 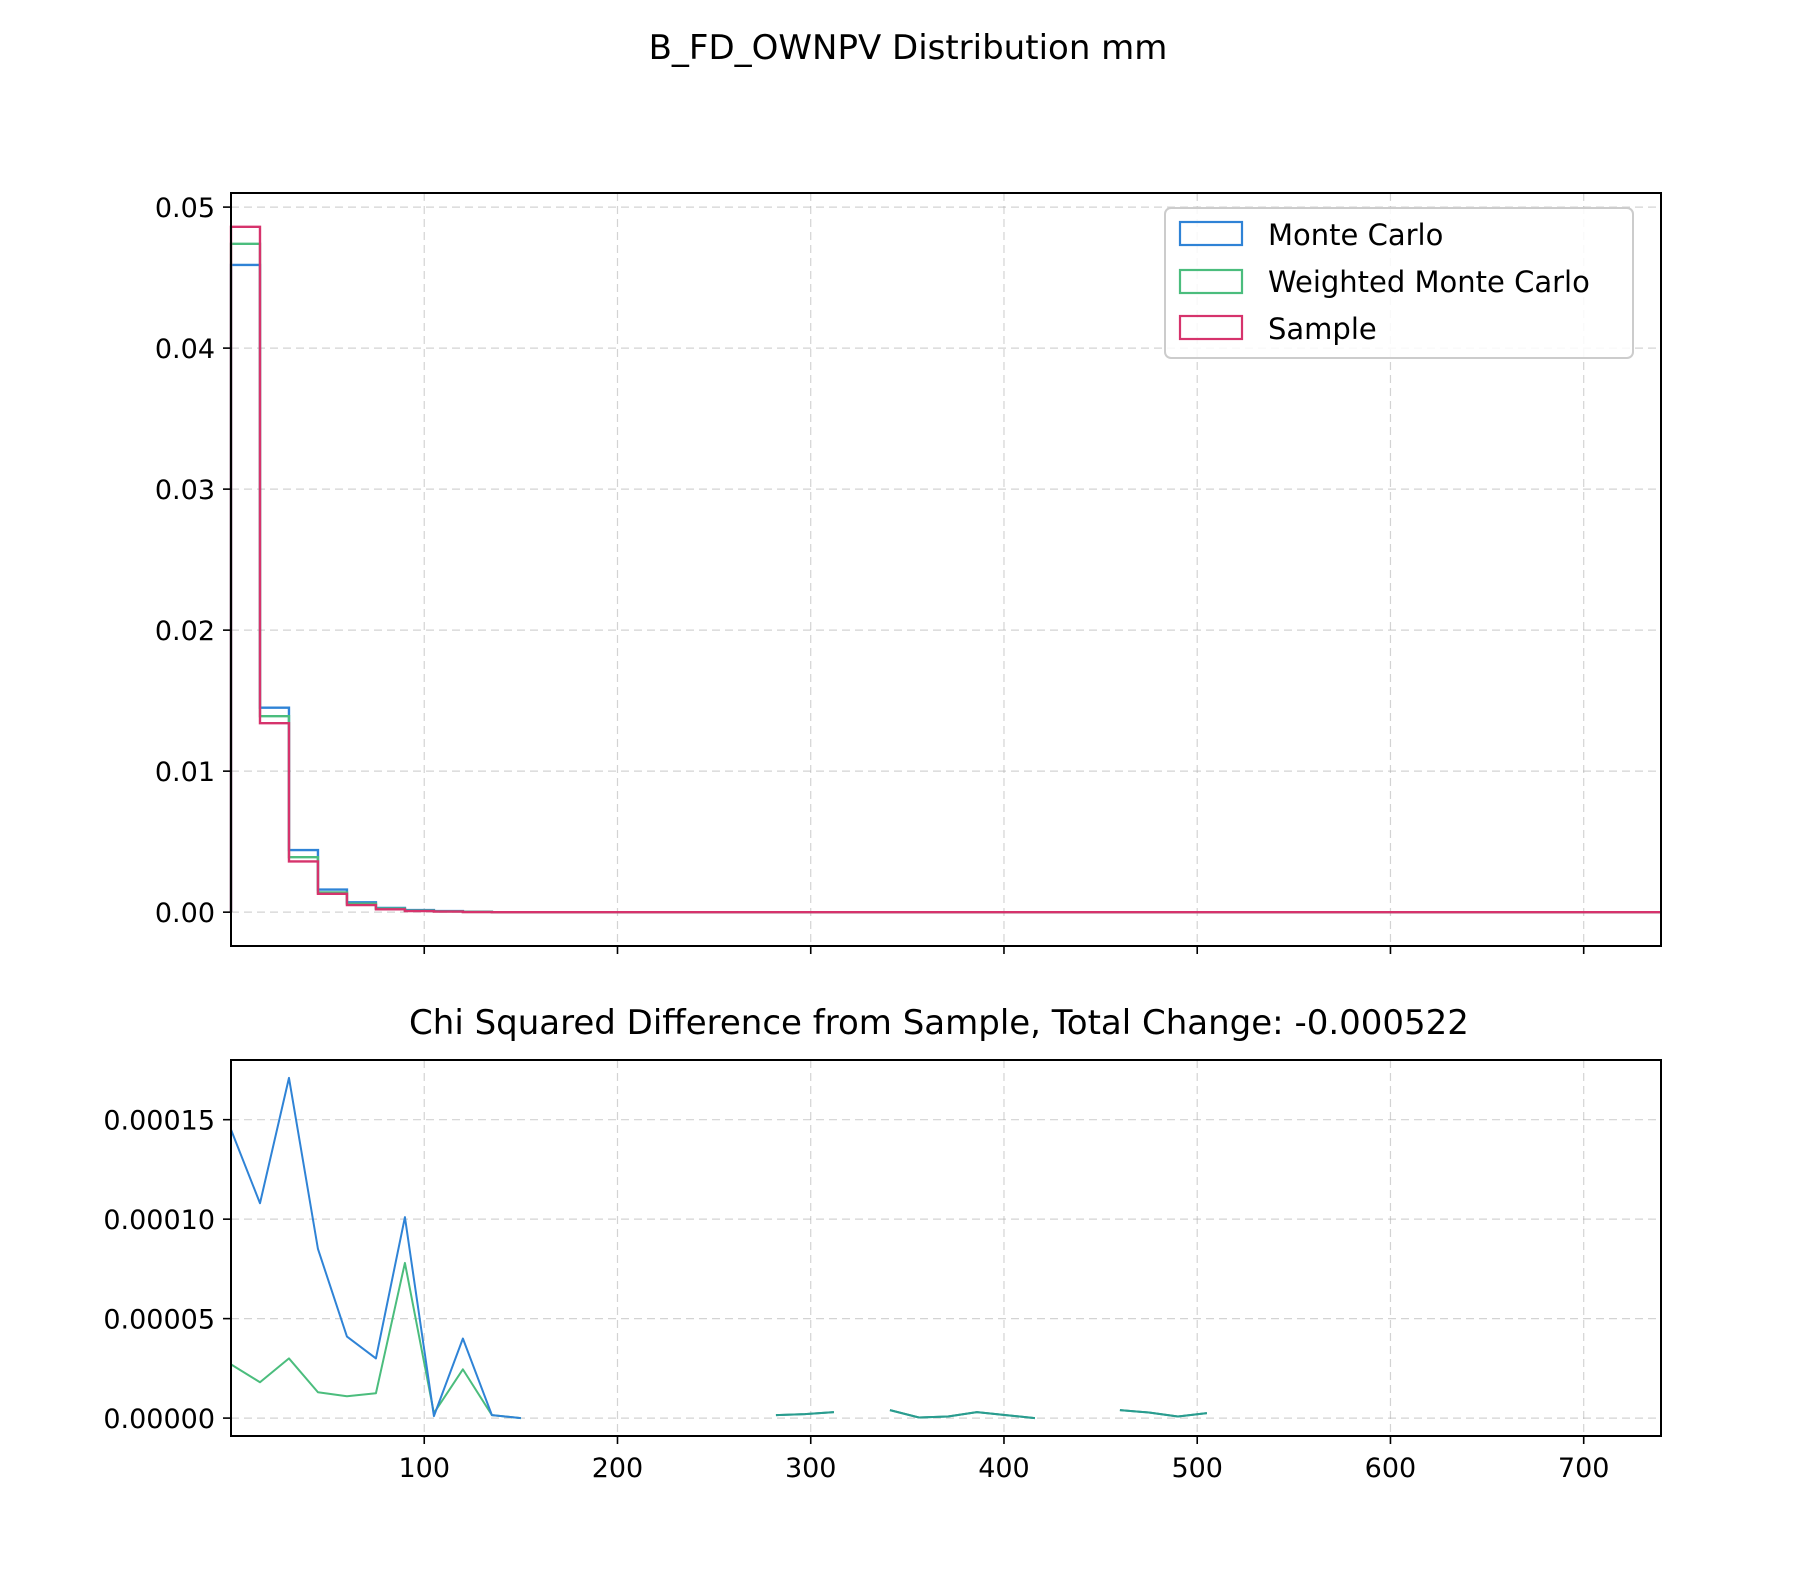 I want to click on y-tick-label: 0.04, so click(x=185, y=349).